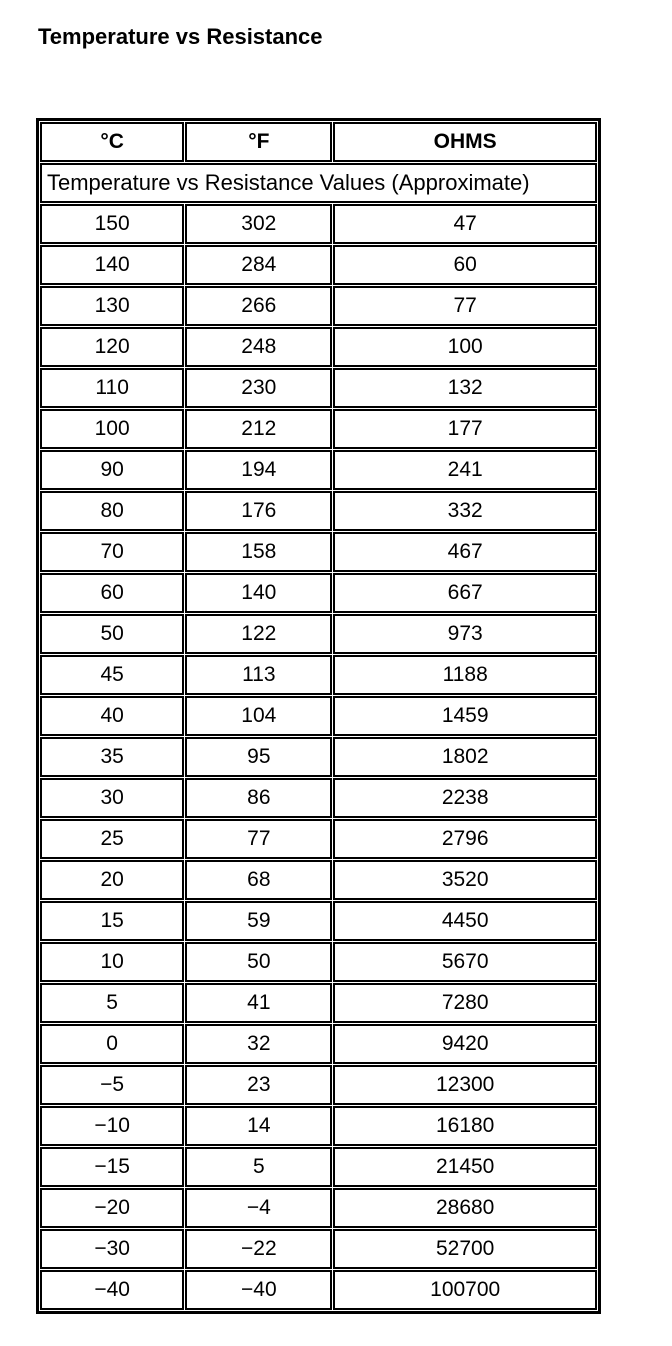  What do you see at coordinates (112, 1085) in the screenshot?
I see `cell-celsius: −5` at bounding box center [112, 1085].